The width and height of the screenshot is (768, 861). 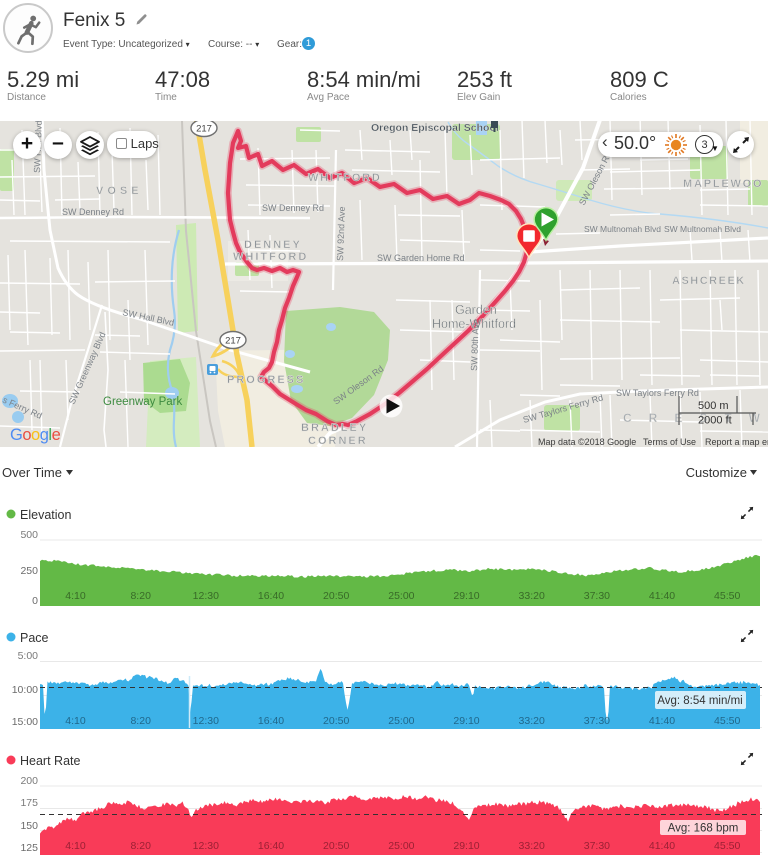 I want to click on svg-text: Home-Whitford, so click(x=474, y=324).